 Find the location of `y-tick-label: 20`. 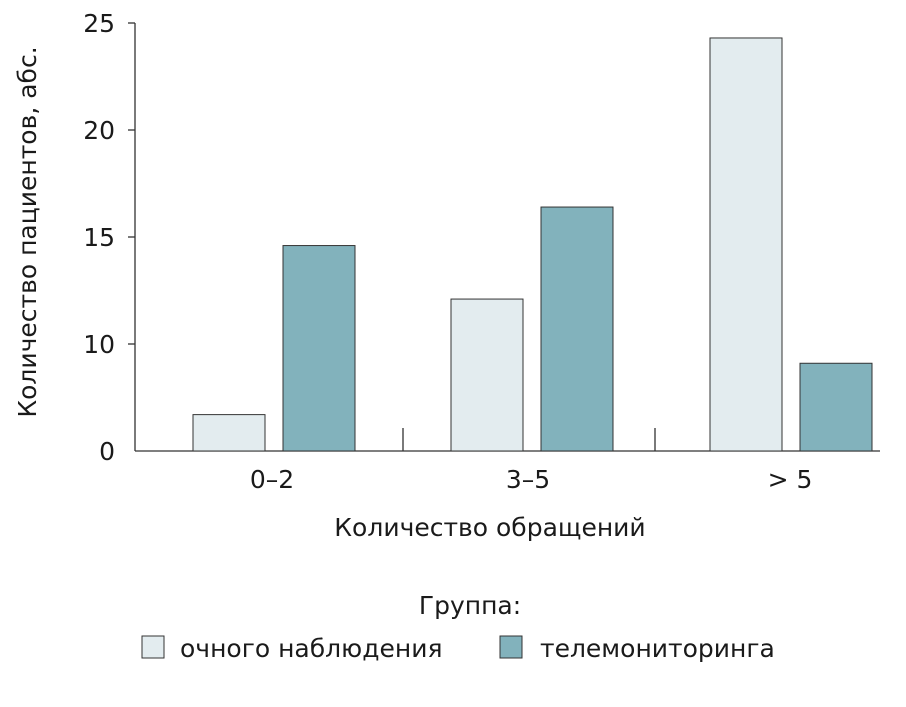

y-tick-label: 20 is located at coordinates (99, 130).